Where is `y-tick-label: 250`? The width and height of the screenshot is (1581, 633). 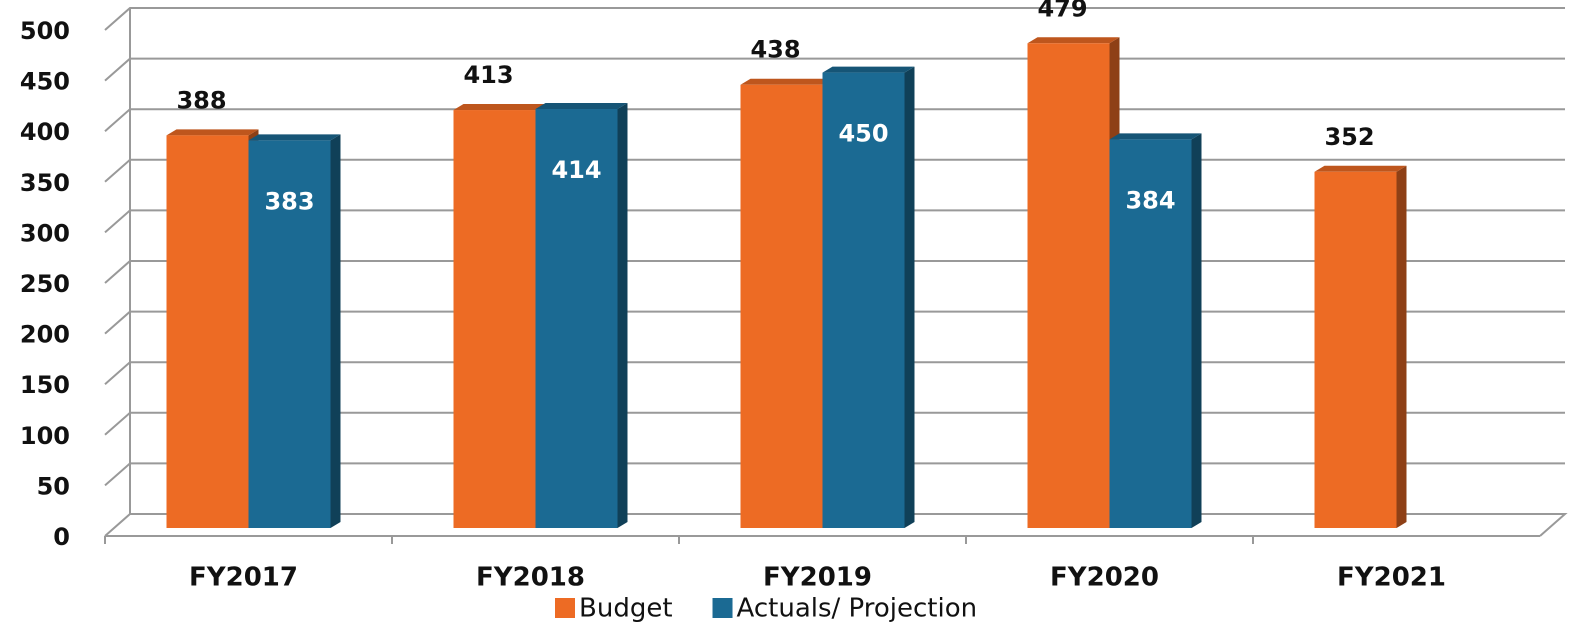 y-tick-label: 250 is located at coordinates (45, 284).